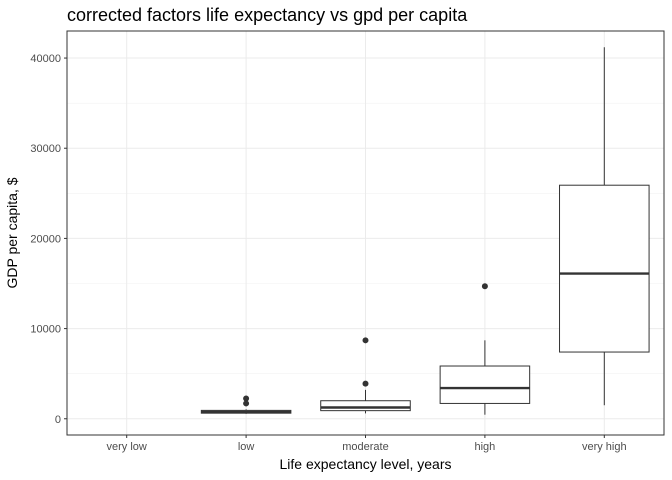 Image resolution: width=672 pixels, height=480 pixels. I want to click on box-high, so click(485, 349).